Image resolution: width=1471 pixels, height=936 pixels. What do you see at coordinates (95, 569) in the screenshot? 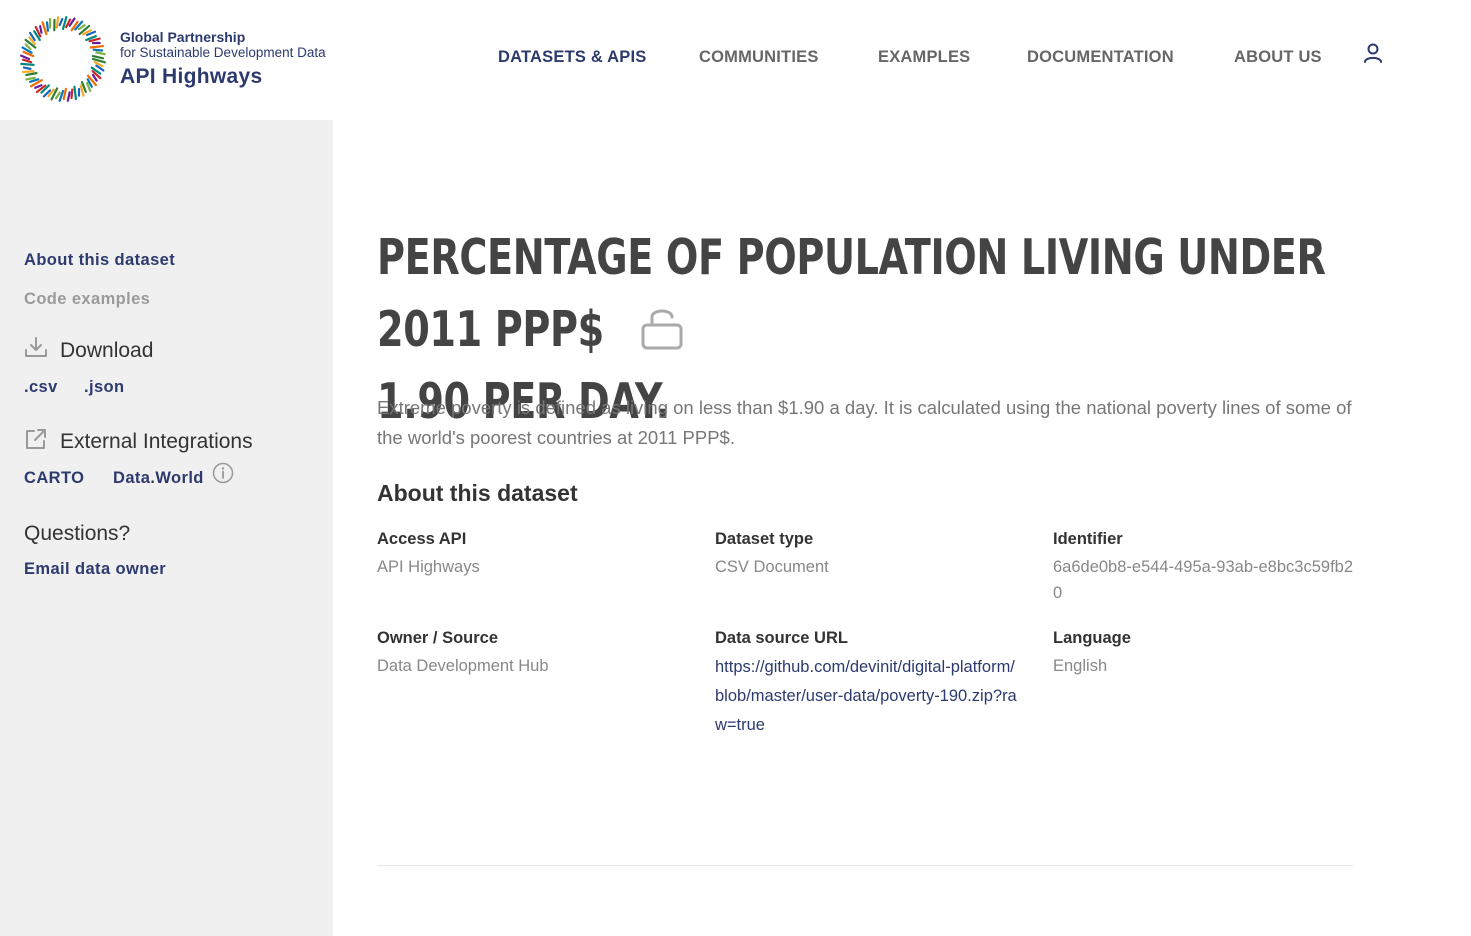
I see `email-data-owner-link: Email data owner` at bounding box center [95, 569].